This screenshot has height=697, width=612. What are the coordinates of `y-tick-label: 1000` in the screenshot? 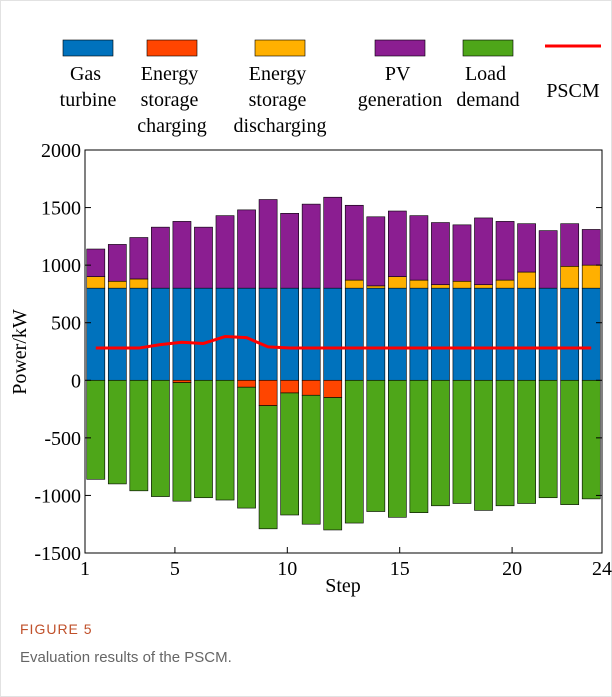 It's located at (61, 266).